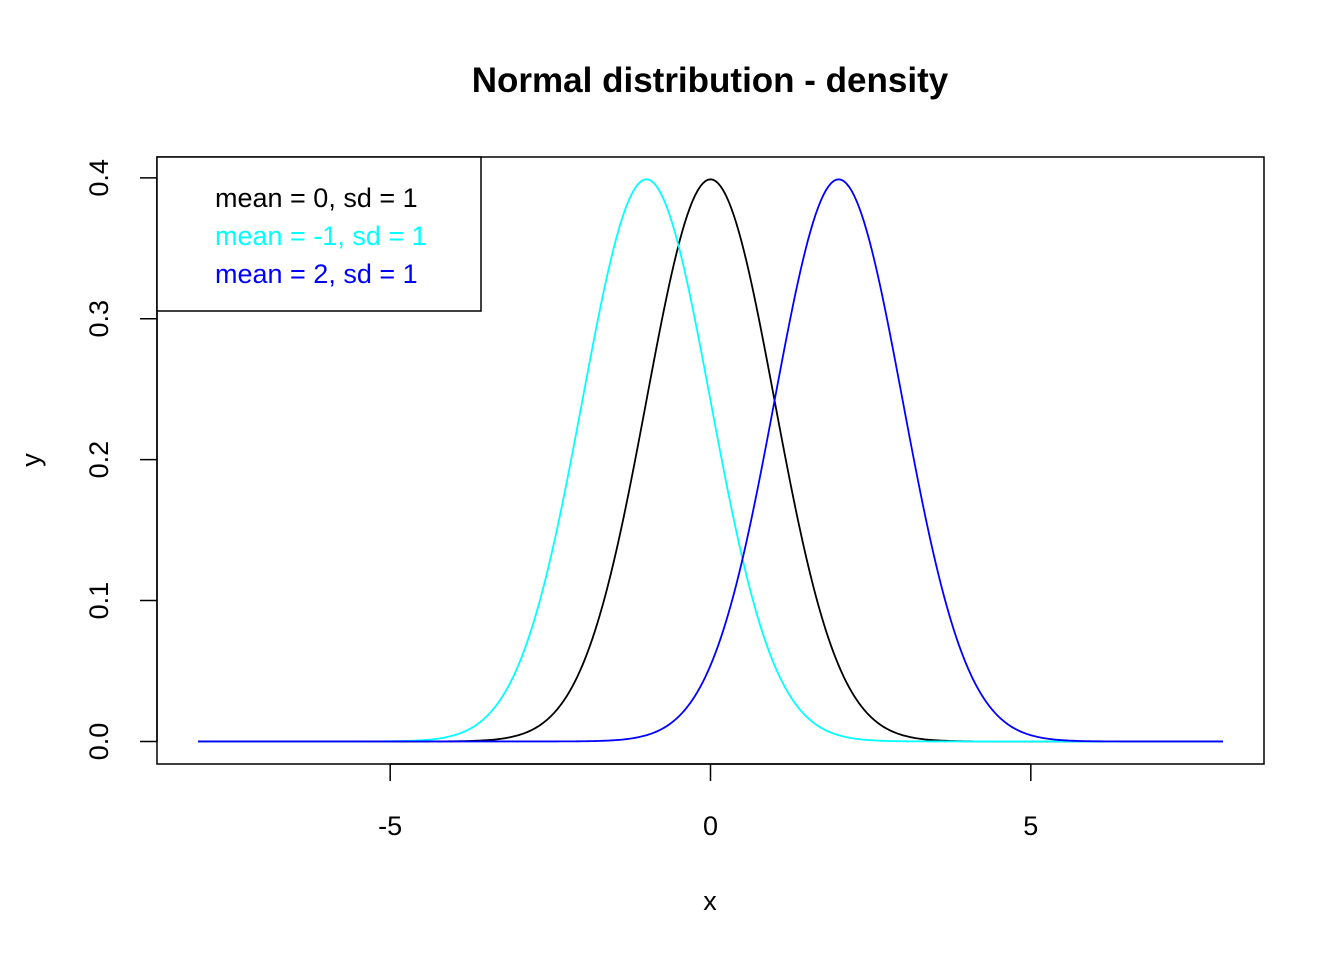  Describe the element at coordinates (316, 274) in the screenshot. I see `legend-entry-3: mean = 2, sd = 1` at that location.